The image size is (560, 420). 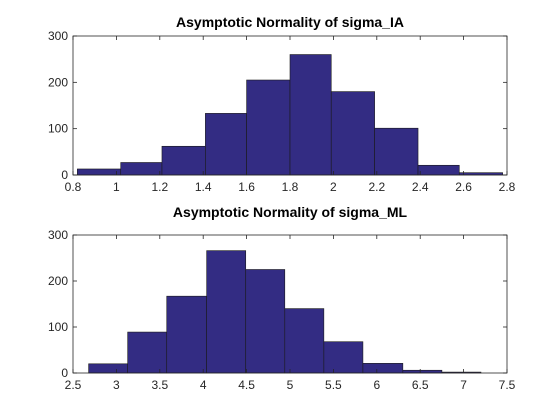 I want to click on x-tick-label: 5.5, so click(x=333, y=385).